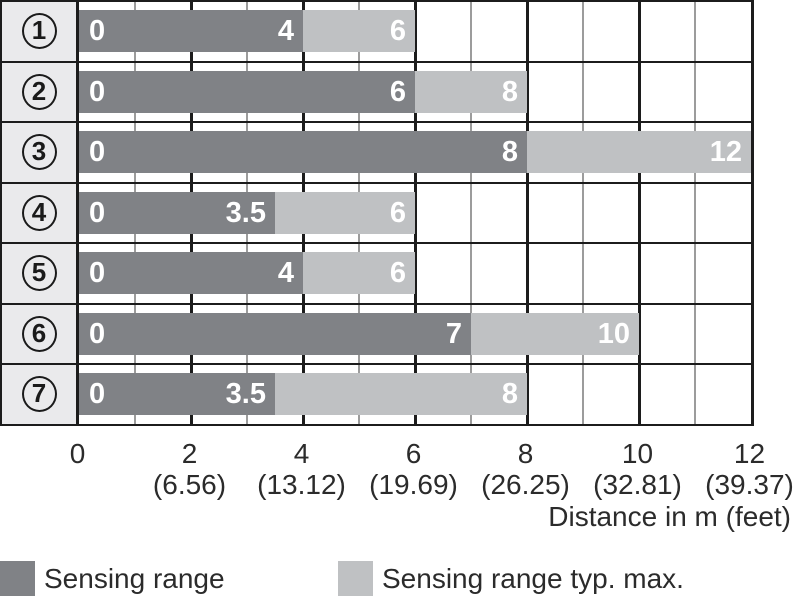 The height and width of the screenshot is (600, 794). I want to click on x-tick: 2 (6.56), so click(189, 470).